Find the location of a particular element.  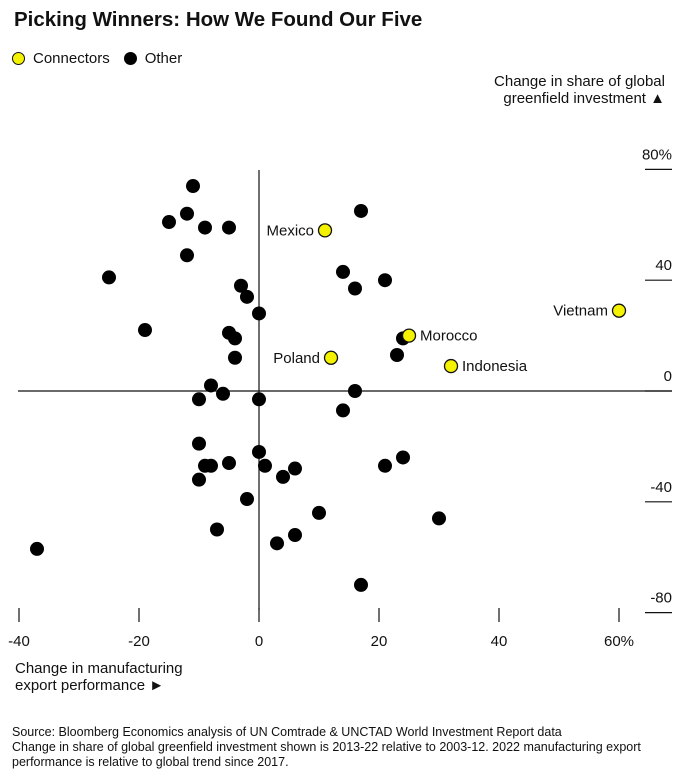

y-tick-label: -80 is located at coordinates (661, 598).